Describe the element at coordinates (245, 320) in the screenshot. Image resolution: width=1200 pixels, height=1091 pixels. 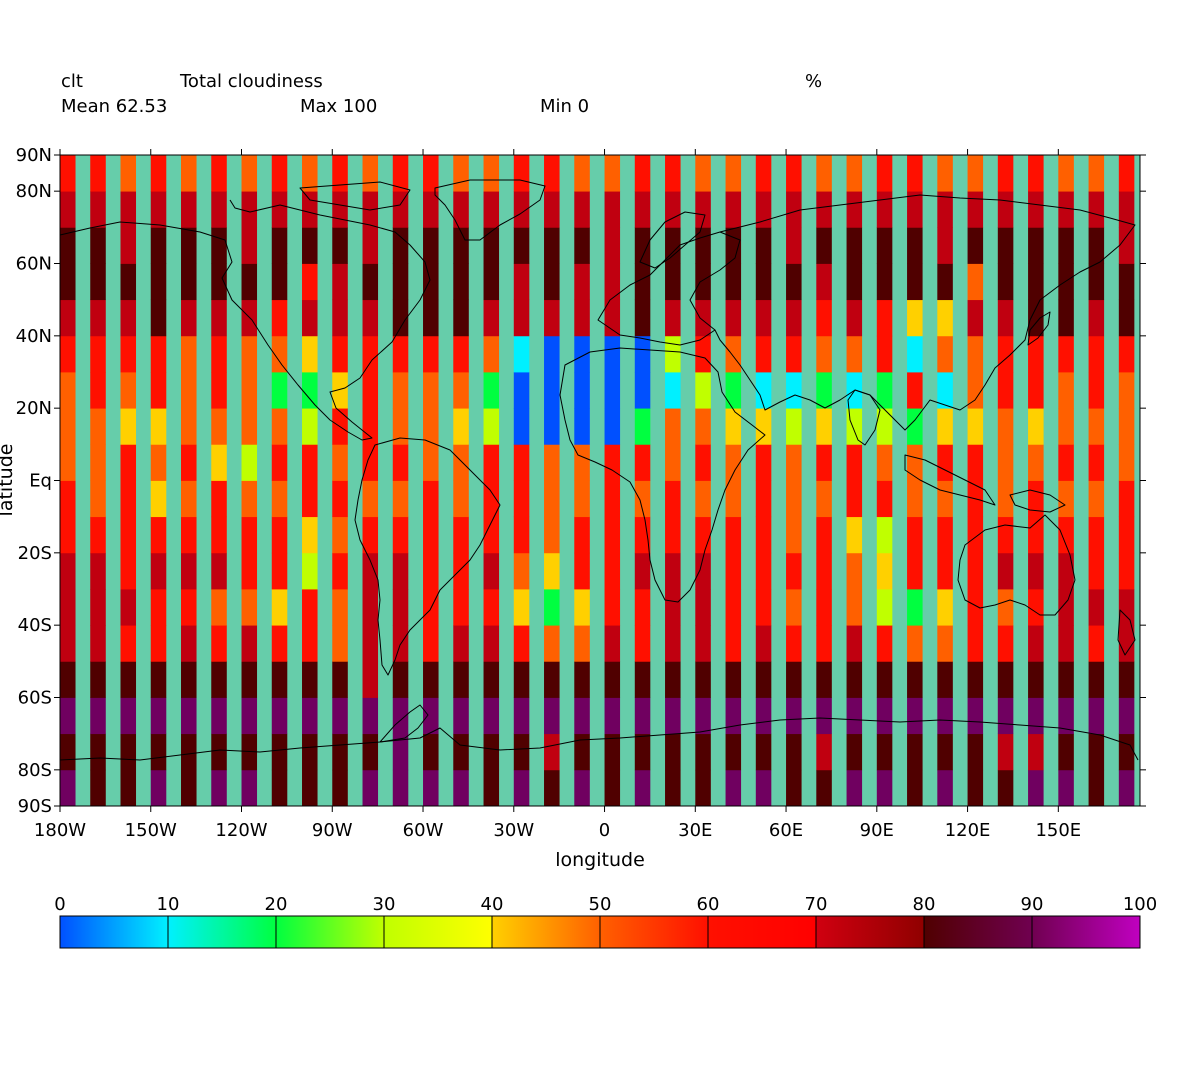
I see `coastline-north-america` at that location.